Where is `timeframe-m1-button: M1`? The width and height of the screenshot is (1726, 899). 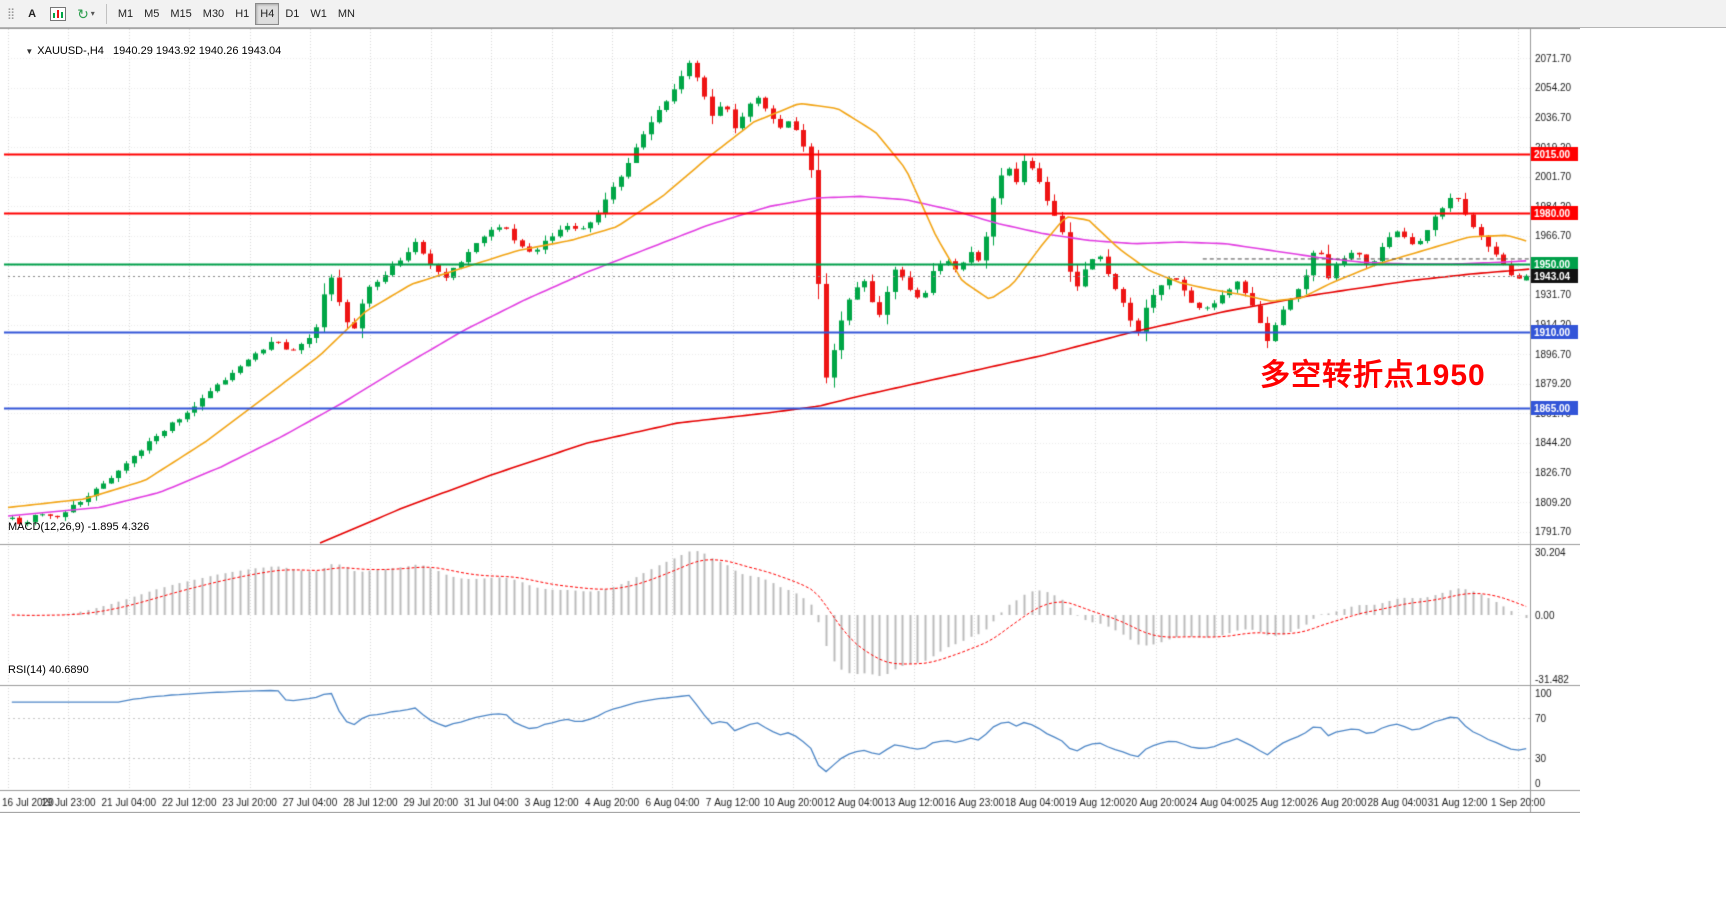 timeframe-m1-button: M1 is located at coordinates (125, 14).